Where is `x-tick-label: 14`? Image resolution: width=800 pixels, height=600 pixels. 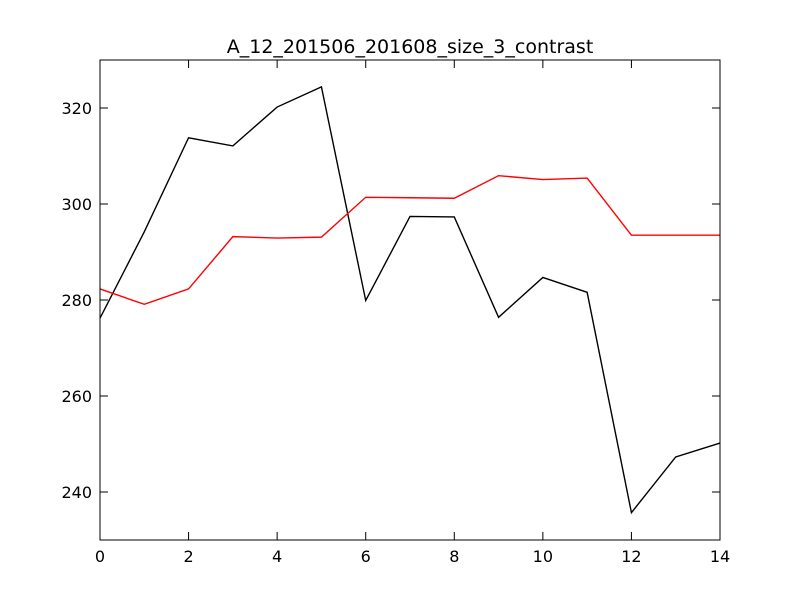 x-tick-label: 14 is located at coordinates (720, 556).